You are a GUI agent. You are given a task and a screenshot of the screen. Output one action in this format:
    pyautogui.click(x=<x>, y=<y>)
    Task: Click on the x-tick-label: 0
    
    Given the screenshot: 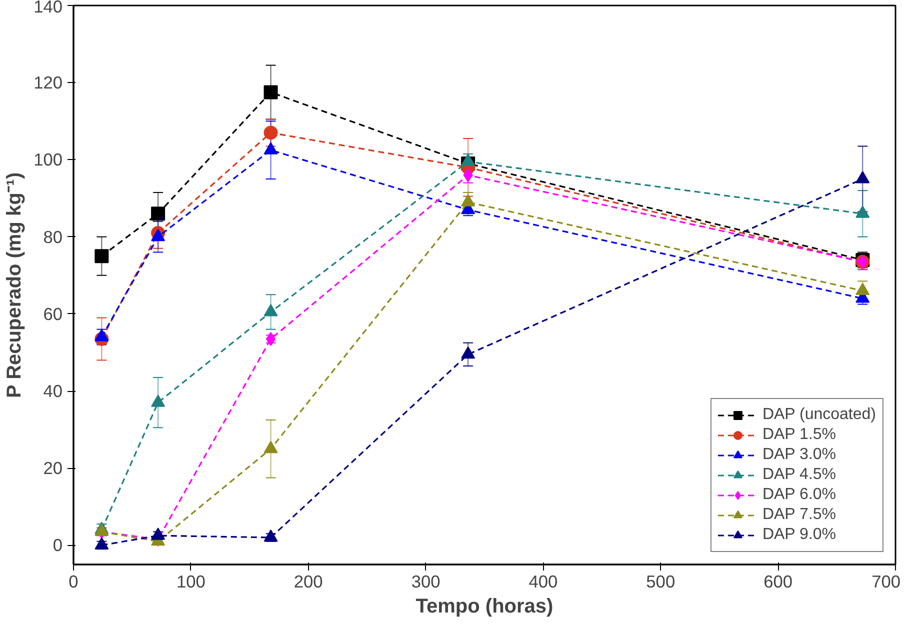 What is the action you would take?
    pyautogui.click(x=73, y=582)
    